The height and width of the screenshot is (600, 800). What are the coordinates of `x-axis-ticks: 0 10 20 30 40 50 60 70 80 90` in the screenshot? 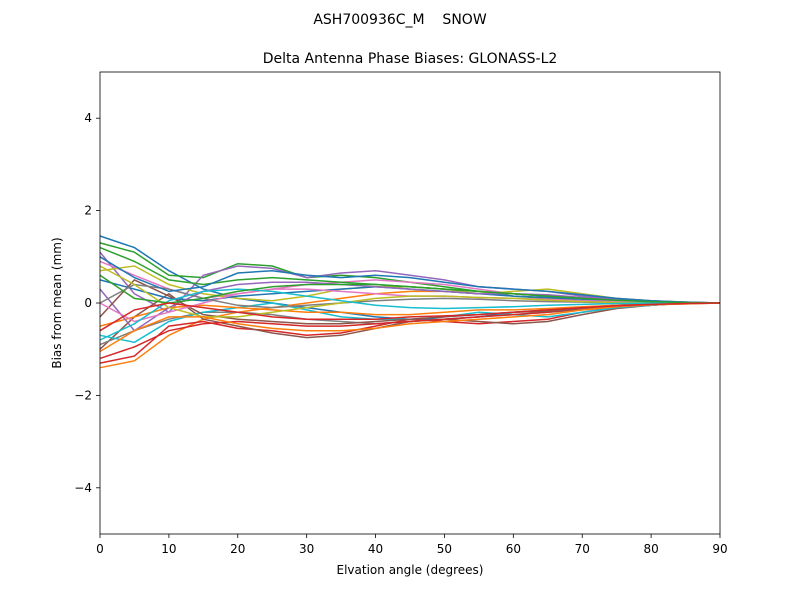 It's located at (412, 545).